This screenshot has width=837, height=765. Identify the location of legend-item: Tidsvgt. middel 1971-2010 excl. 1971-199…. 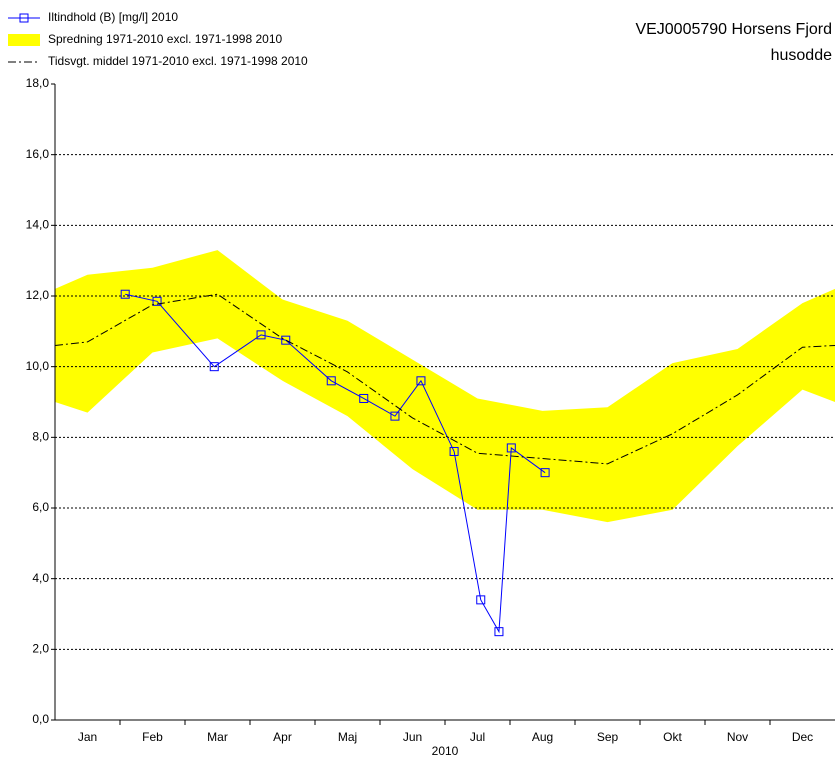
(158, 61).